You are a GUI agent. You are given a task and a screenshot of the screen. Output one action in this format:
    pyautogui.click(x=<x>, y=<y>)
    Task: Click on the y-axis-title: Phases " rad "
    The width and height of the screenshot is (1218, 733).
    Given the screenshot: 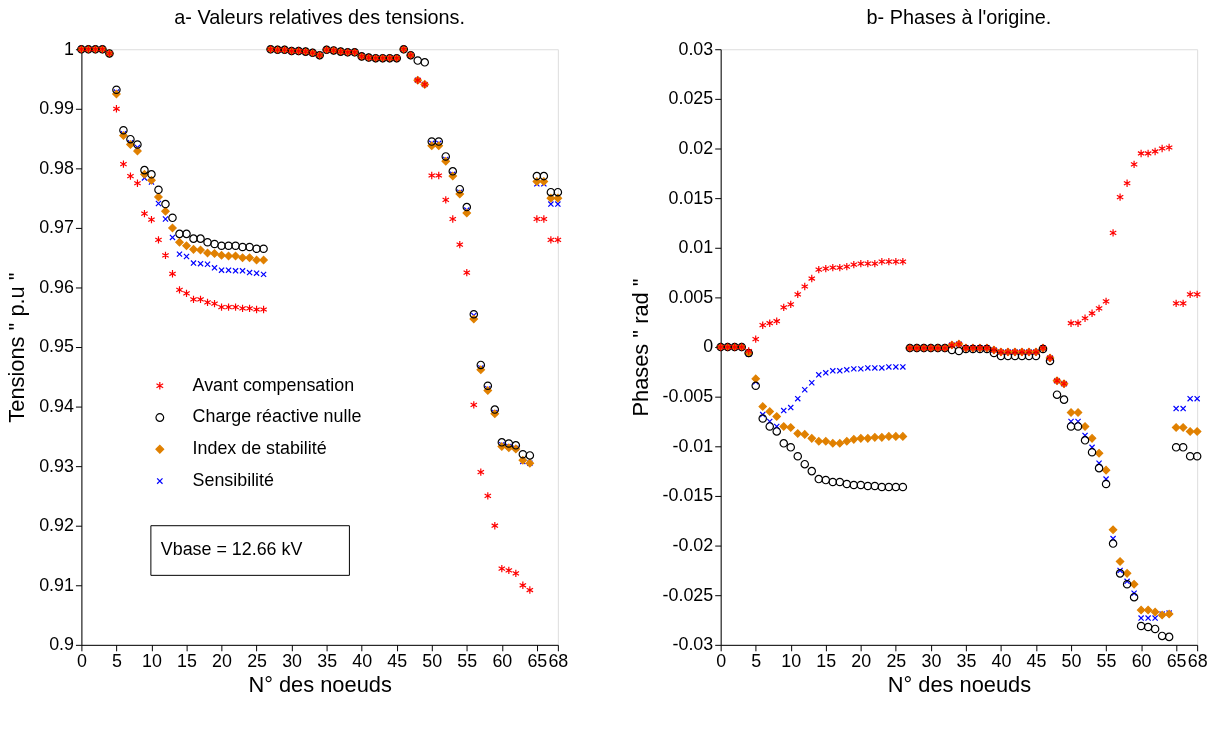 What is the action you would take?
    pyautogui.click(x=640, y=347)
    